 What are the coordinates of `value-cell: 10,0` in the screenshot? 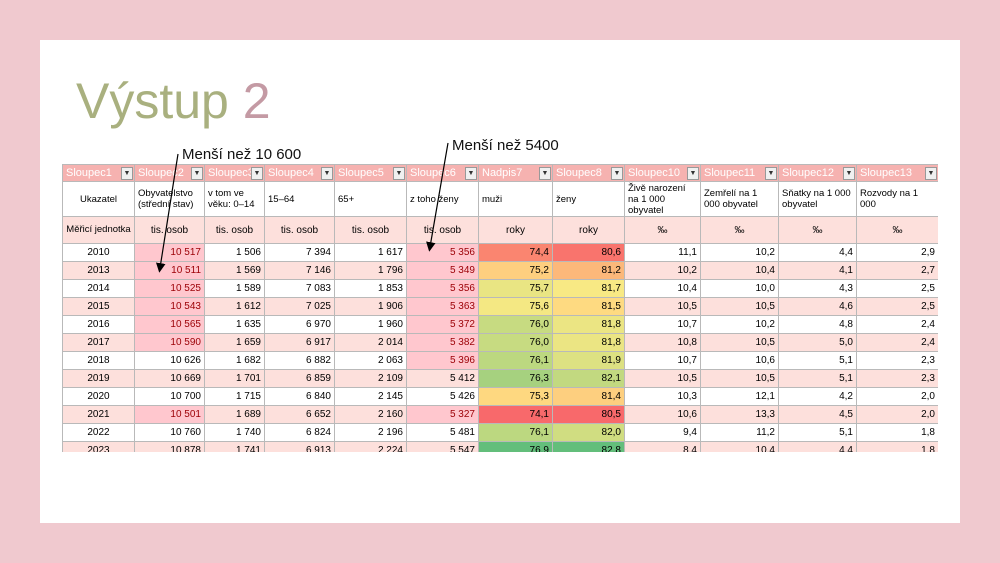 It's located at (739, 288).